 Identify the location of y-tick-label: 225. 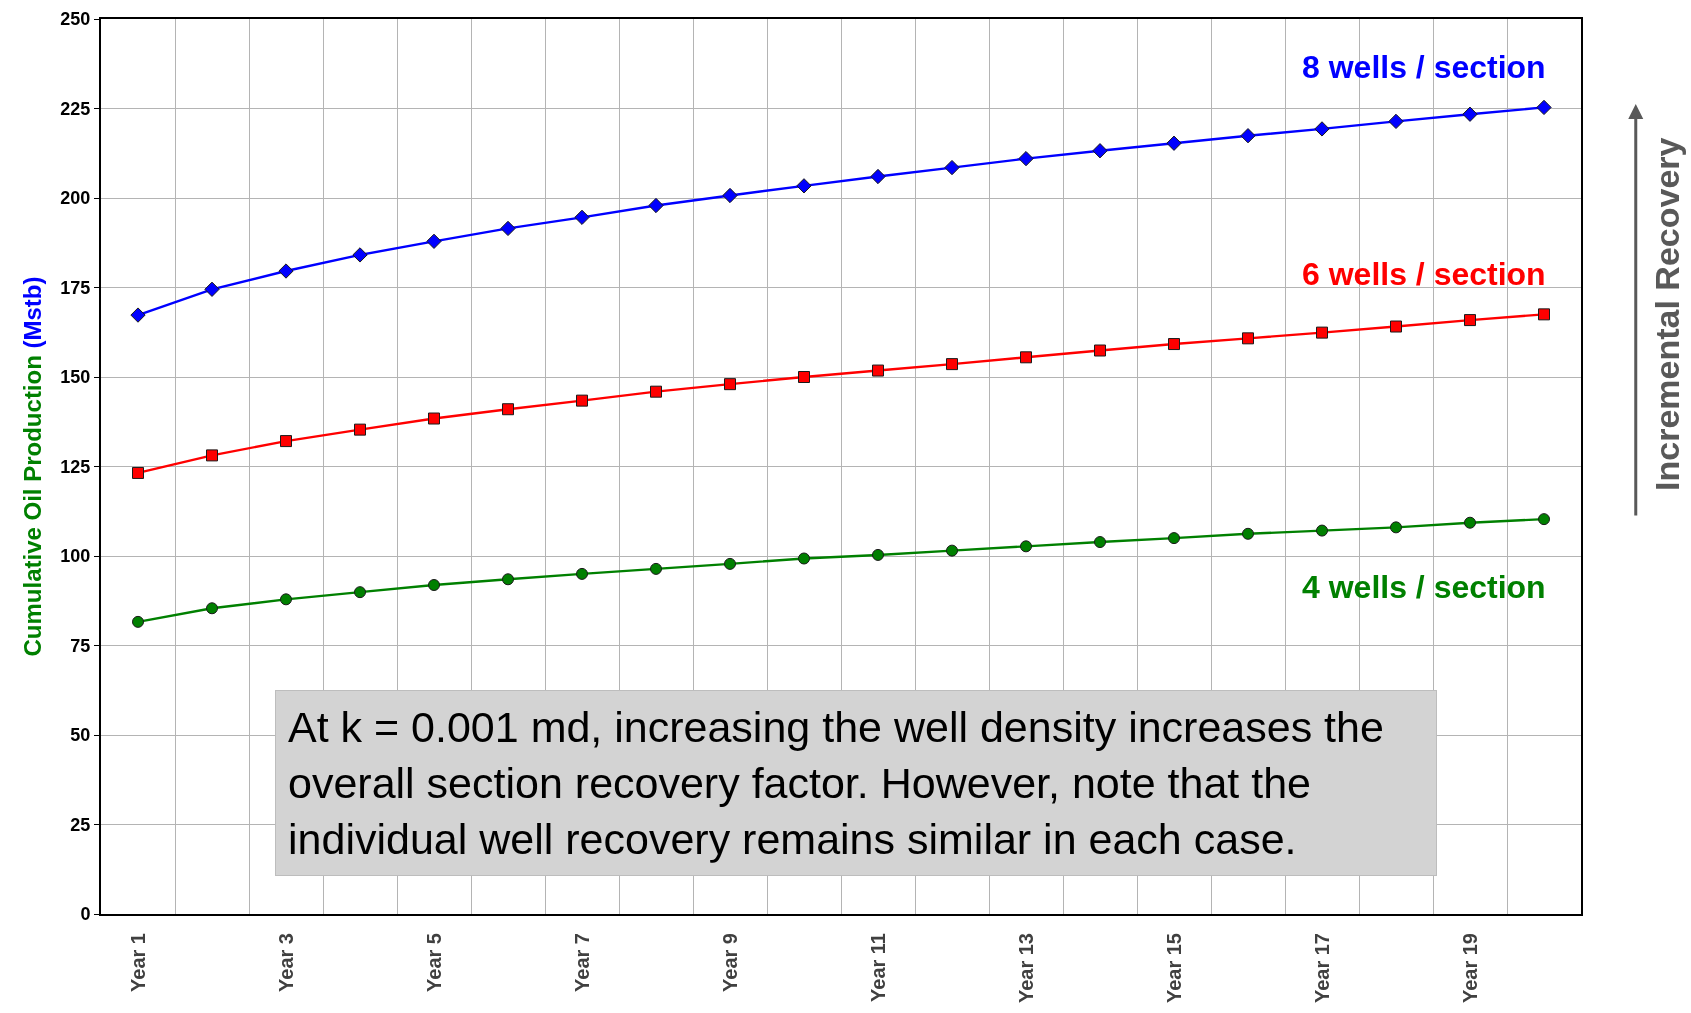
(75, 108).